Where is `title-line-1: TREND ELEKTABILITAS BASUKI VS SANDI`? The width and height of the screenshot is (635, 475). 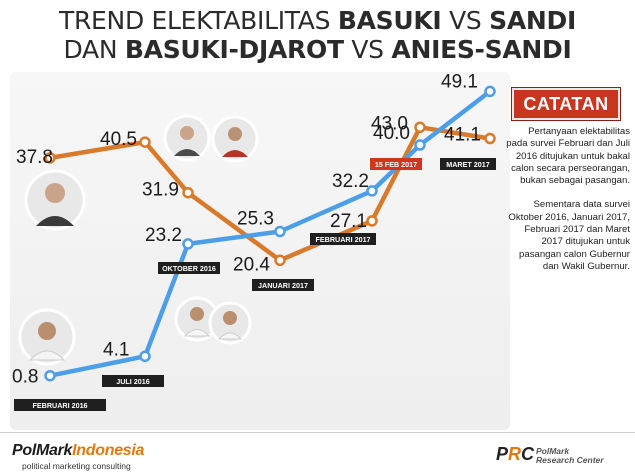
title-line-1: TREND ELEKTABILITAS BASUKI VS SANDI is located at coordinates (317, 20).